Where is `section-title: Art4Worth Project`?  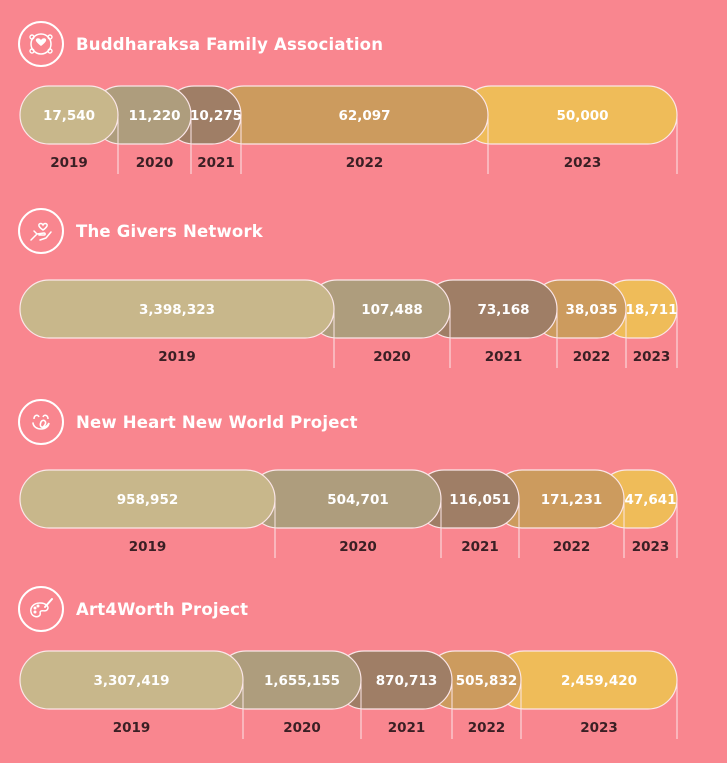 section-title: Art4Worth Project is located at coordinates (162, 609).